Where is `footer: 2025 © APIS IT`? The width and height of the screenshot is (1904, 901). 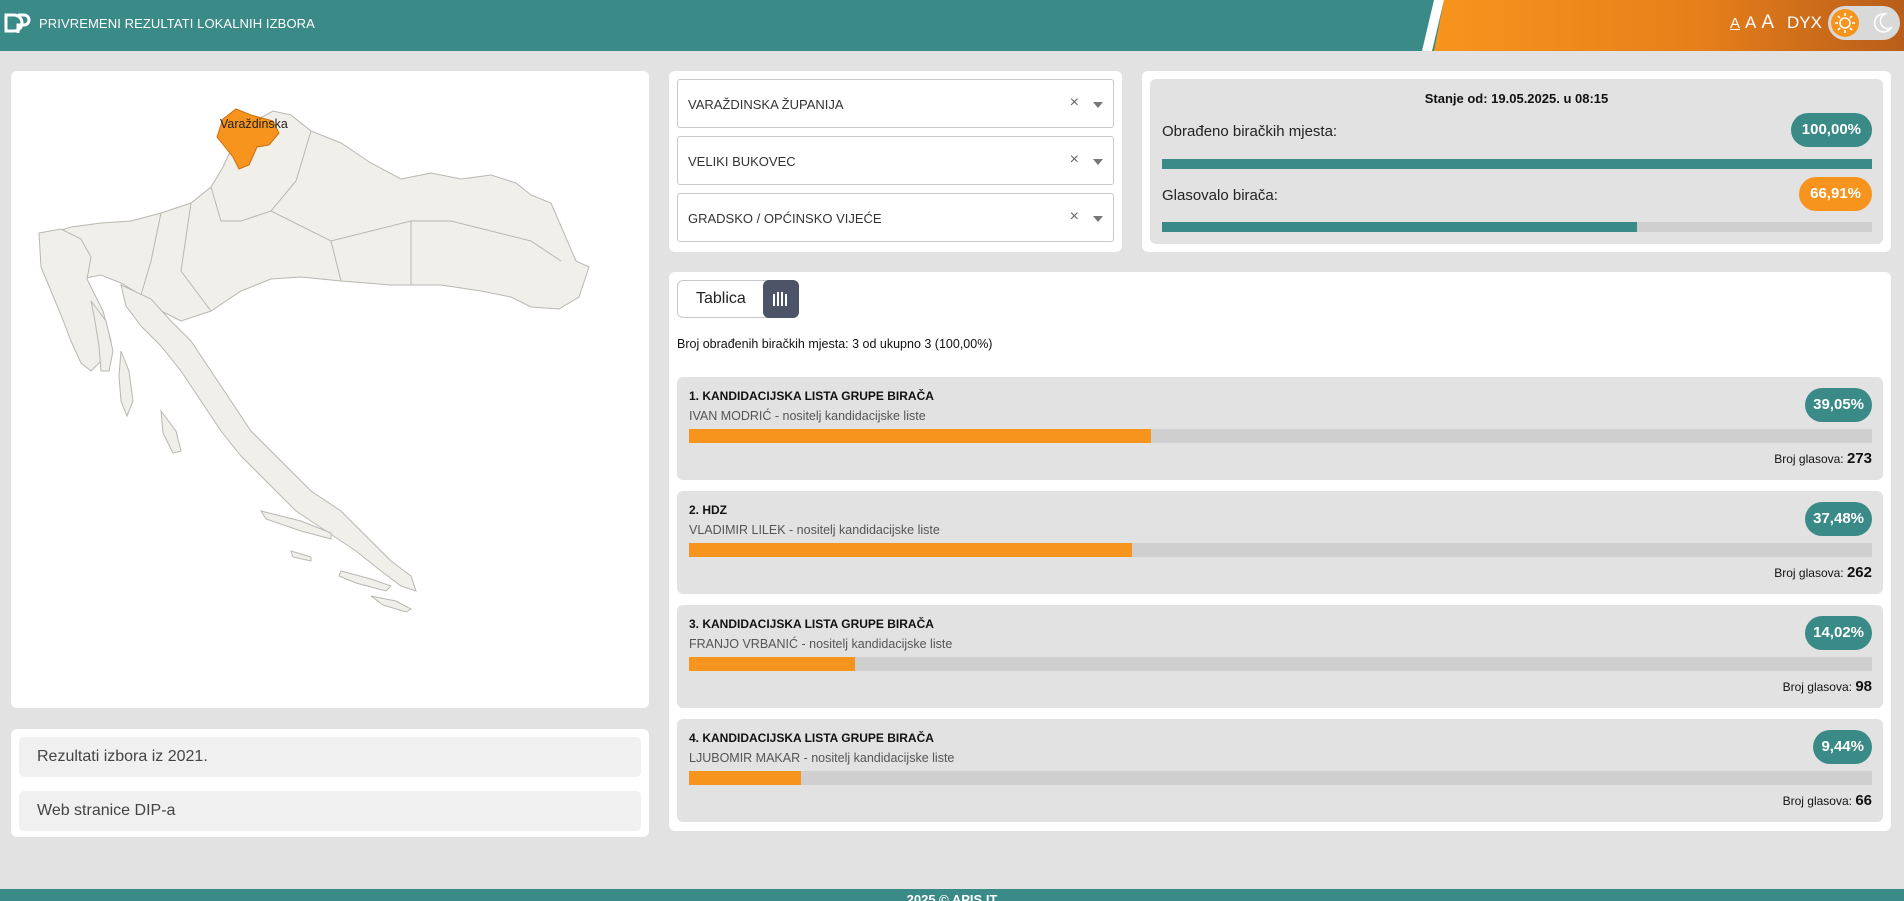 footer: 2025 © APIS IT is located at coordinates (952, 895).